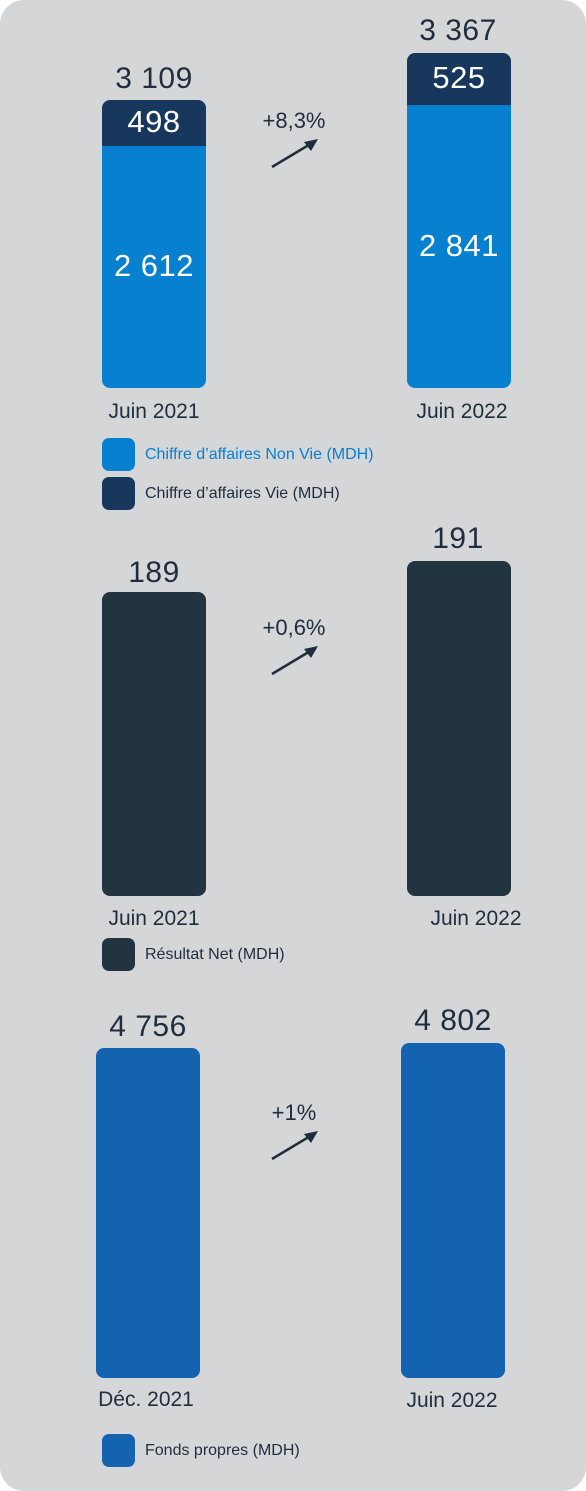 The height and width of the screenshot is (1491, 586). I want to click on change-label: +1%, so click(294, 1112).